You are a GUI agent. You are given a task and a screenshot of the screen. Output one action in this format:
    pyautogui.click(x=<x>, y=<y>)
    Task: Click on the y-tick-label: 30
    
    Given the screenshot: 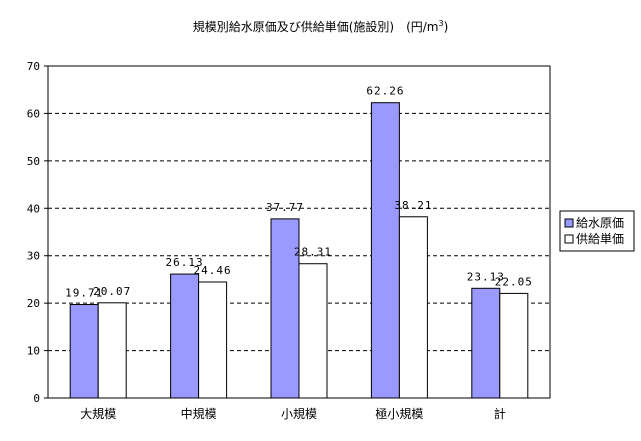 What is the action you would take?
    pyautogui.click(x=33, y=256)
    